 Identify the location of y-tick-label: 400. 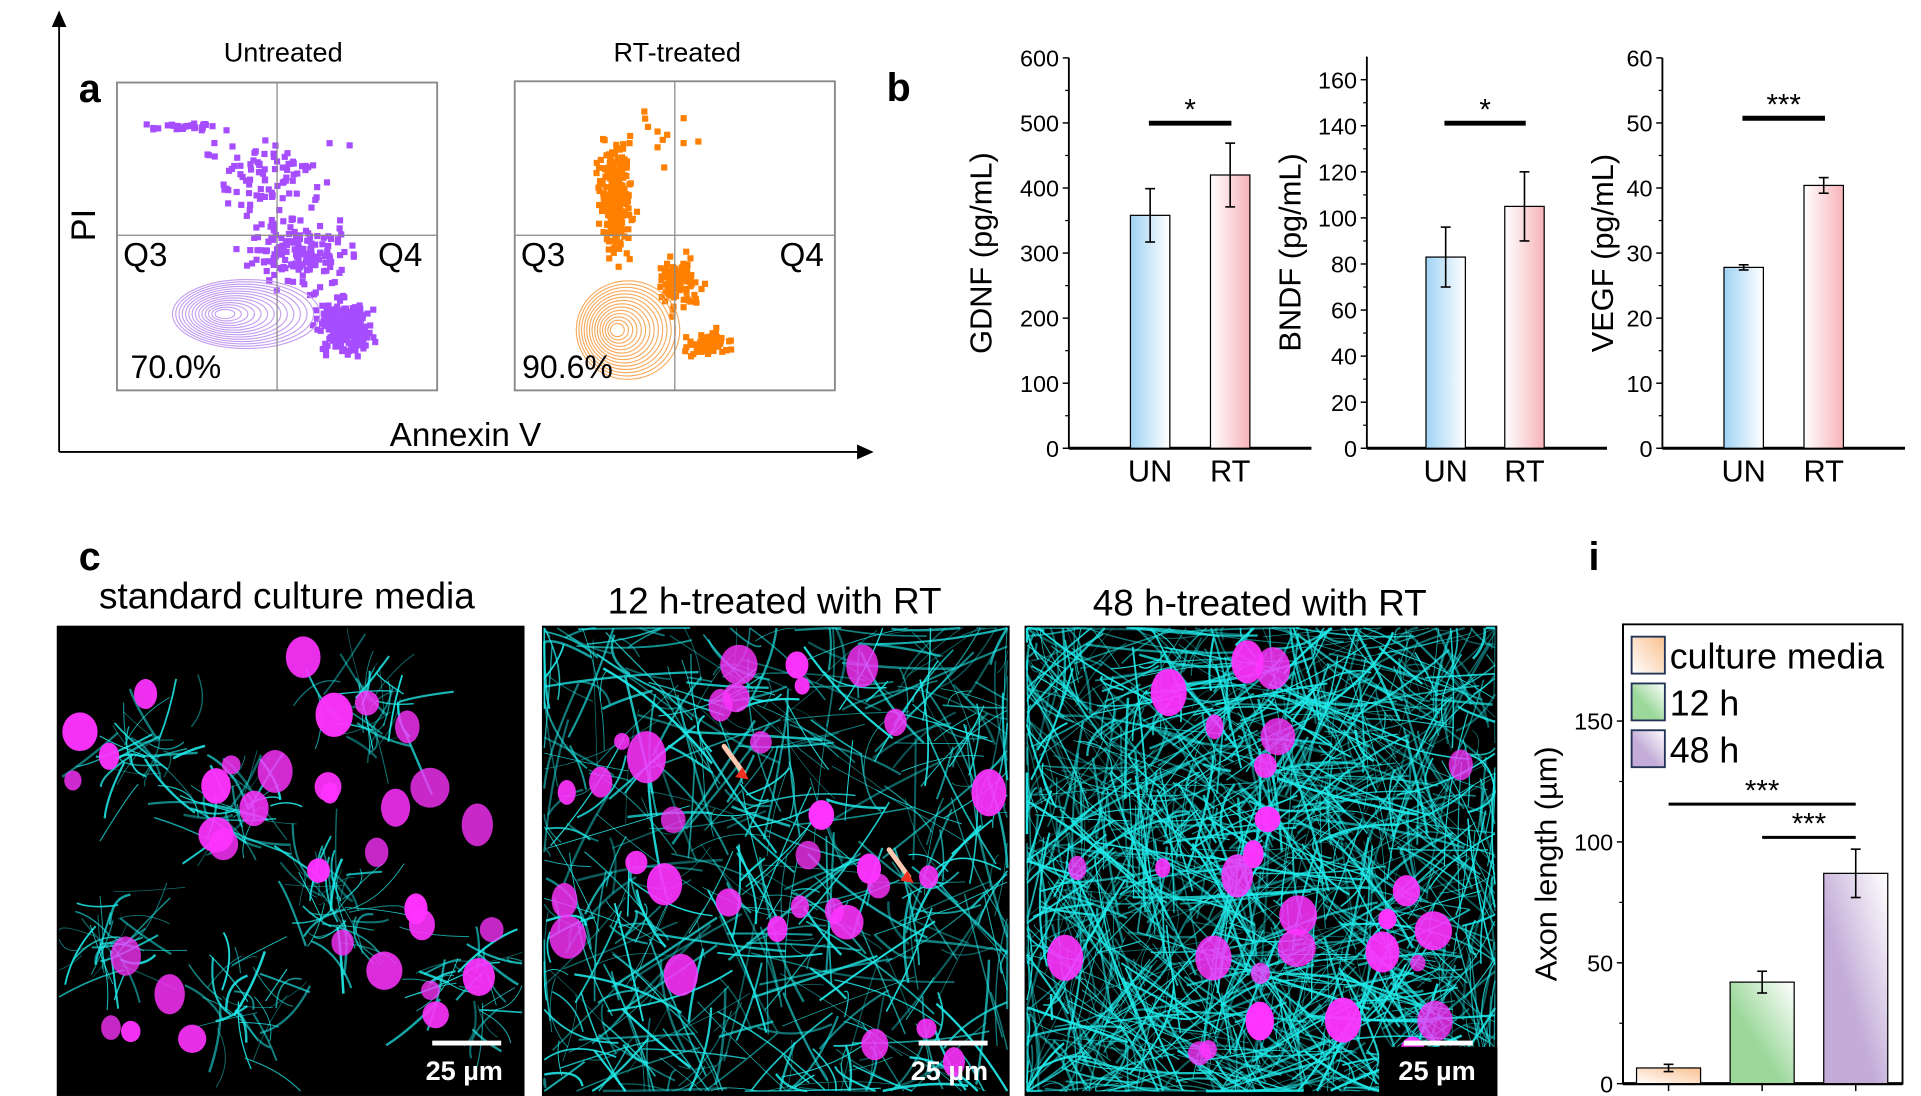
(1039, 189).